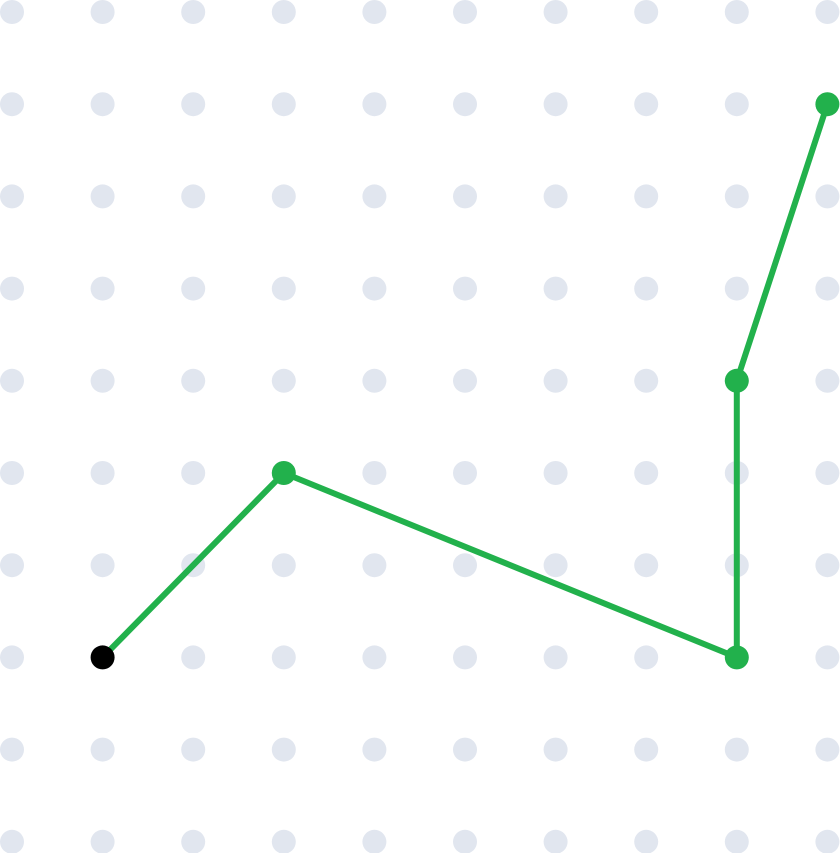 The image size is (840, 853). I want to click on start-node, so click(102, 657).